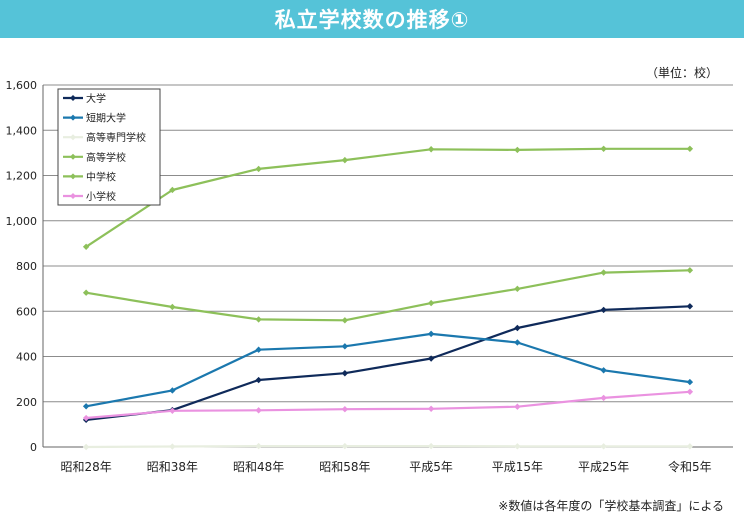 Image resolution: width=744 pixels, height=519 pixels. Describe the element at coordinates (101, 176) in the screenshot. I see `legend-label: 中学校` at that location.